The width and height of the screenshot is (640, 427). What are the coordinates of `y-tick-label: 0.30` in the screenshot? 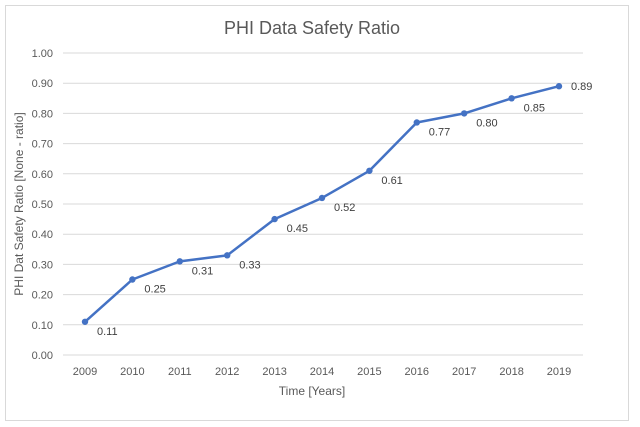 It's located at (42, 265).